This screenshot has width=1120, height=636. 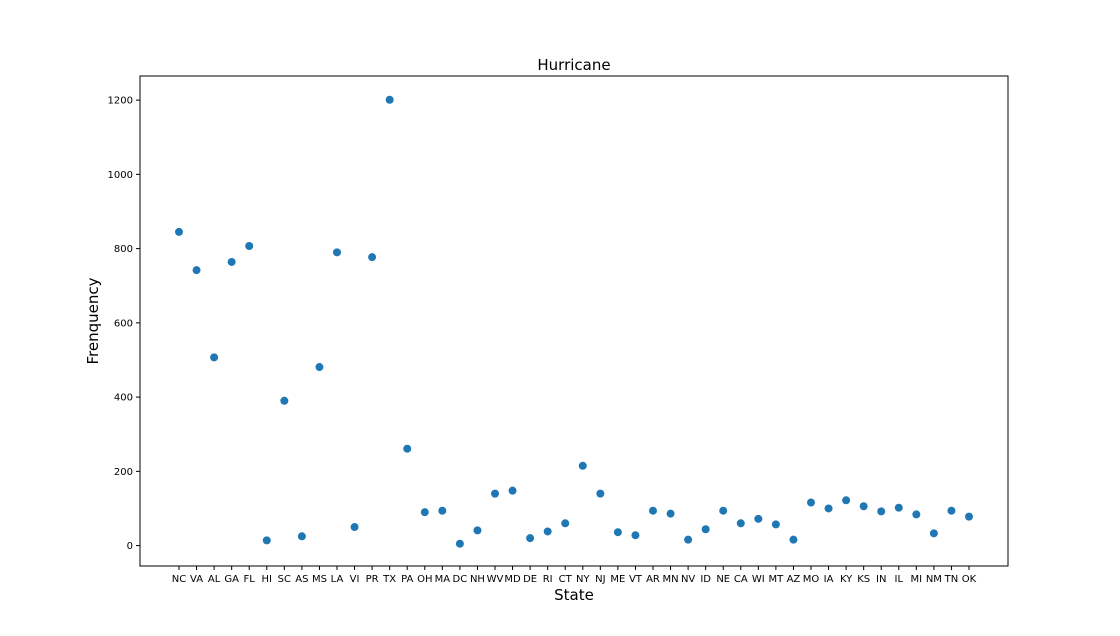 I want to click on x-tick-label-wi: WI, so click(x=758, y=579).